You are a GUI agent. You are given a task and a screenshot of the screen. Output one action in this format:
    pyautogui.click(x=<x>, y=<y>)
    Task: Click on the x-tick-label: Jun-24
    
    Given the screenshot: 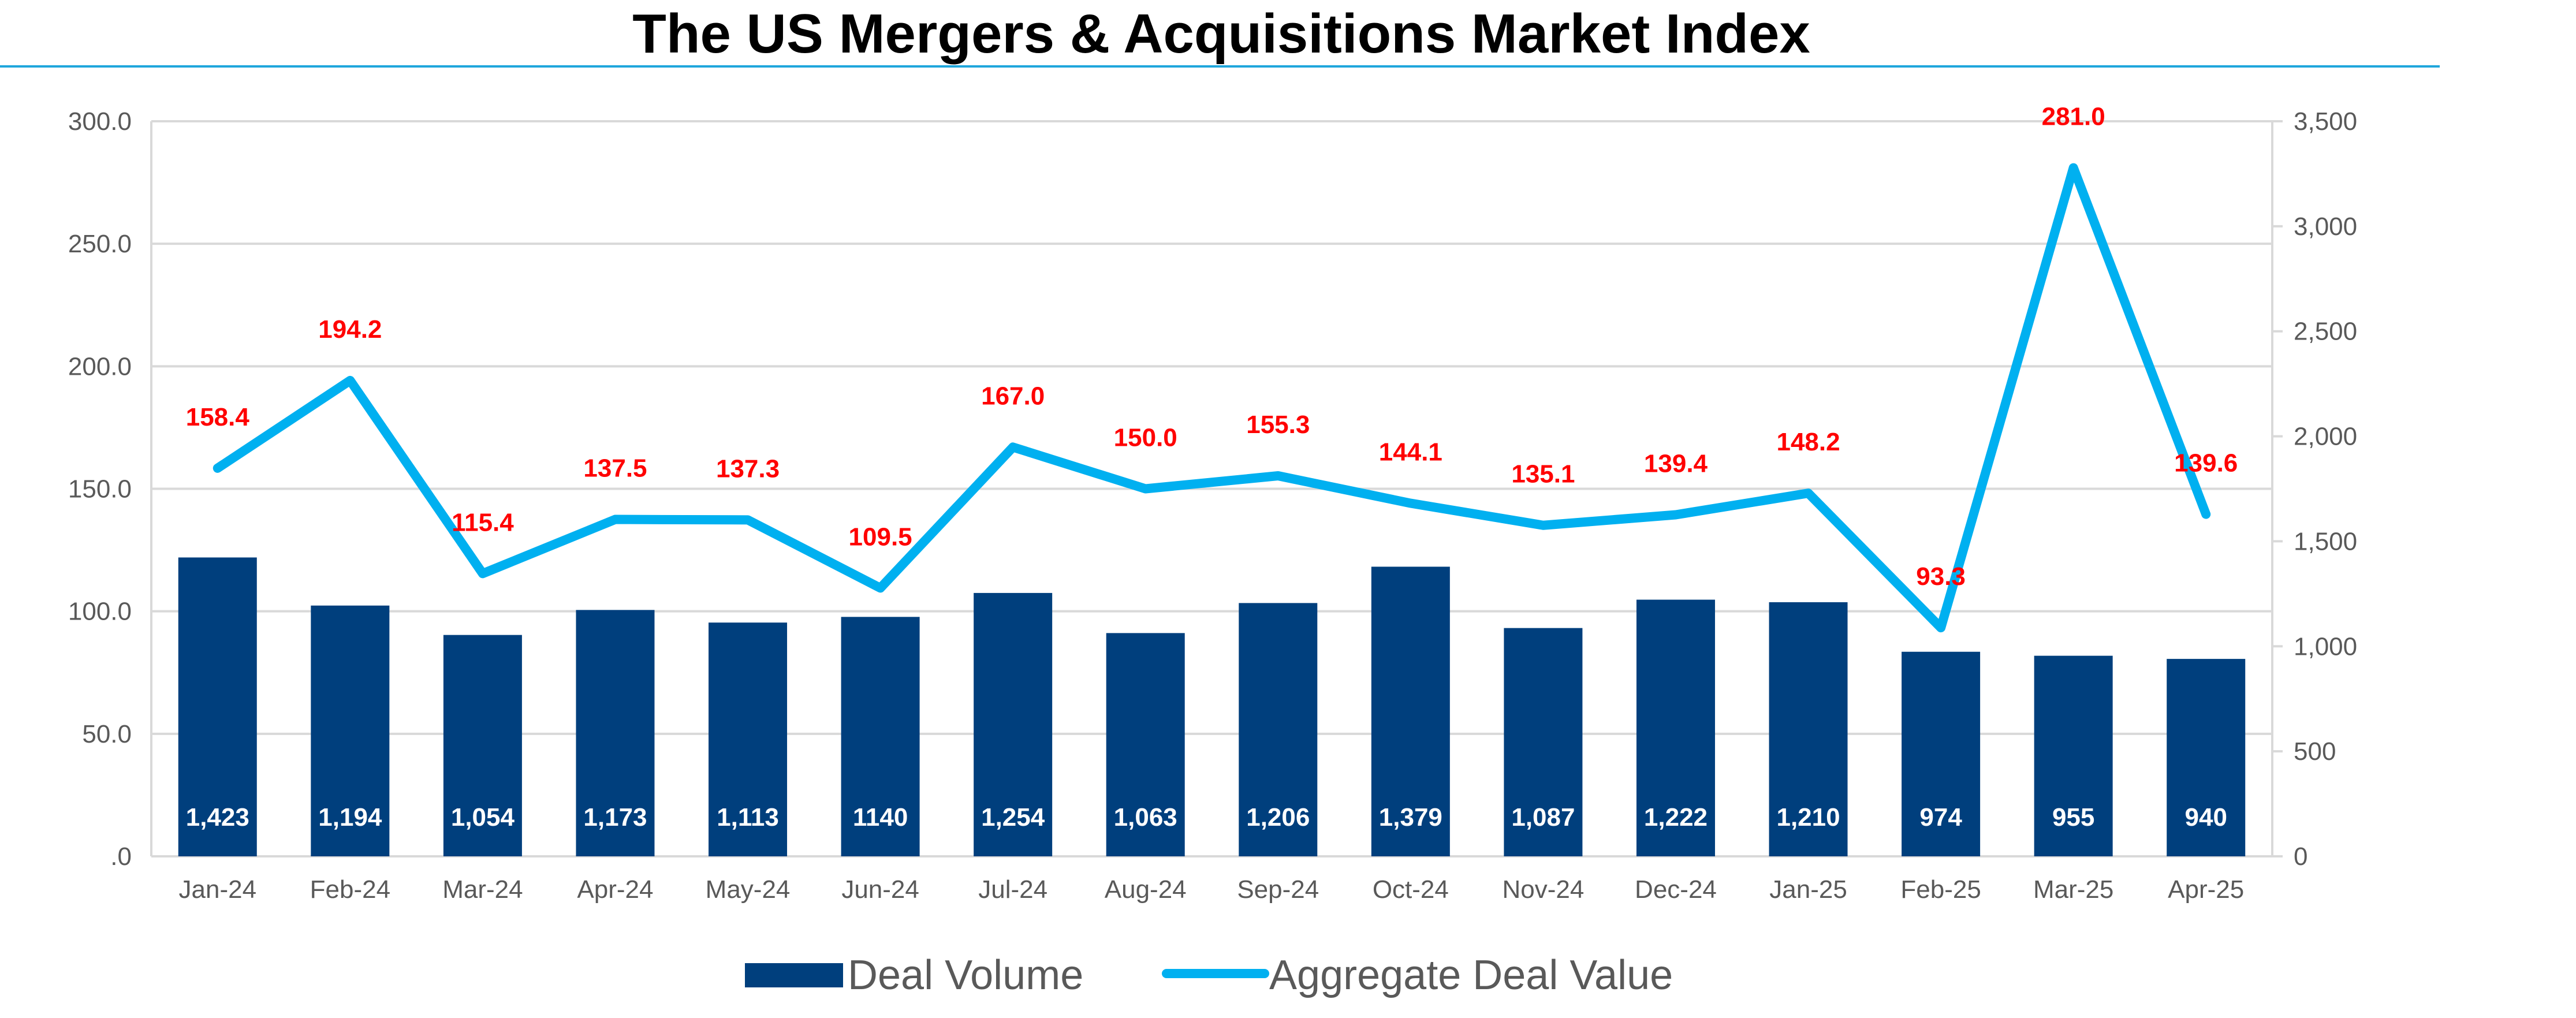 What is the action you would take?
    pyautogui.click(x=880, y=889)
    